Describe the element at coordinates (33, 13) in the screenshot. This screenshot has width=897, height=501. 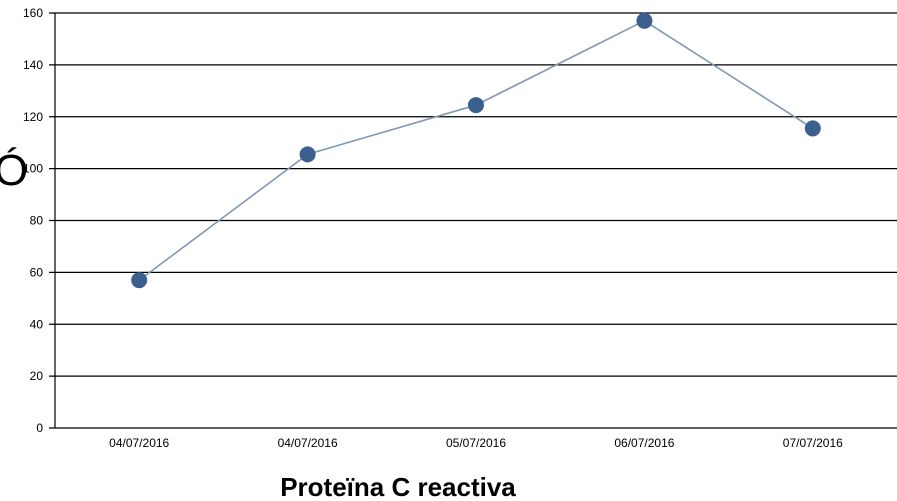
I see `y-tick-label: 160` at that location.